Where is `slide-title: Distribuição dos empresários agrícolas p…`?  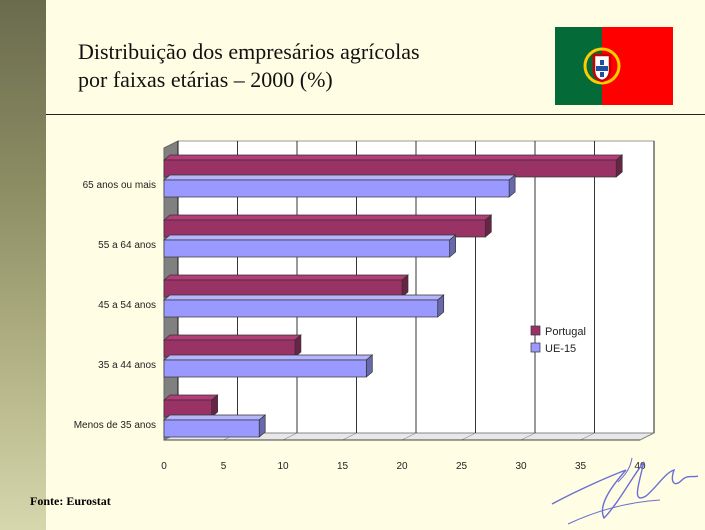 slide-title: Distribuição dos empresários agrícolas p… is located at coordinates (308, 66).